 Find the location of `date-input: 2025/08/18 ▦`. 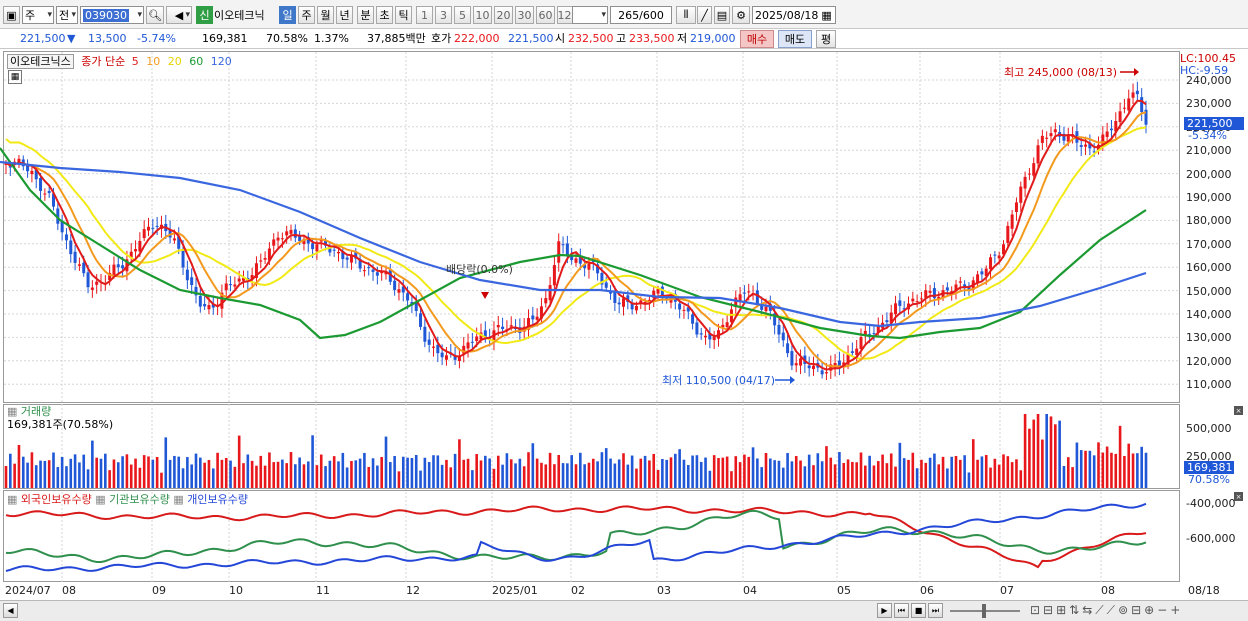

date-input: 2025/08/18 ▦ is located at coordinates (794, 15).